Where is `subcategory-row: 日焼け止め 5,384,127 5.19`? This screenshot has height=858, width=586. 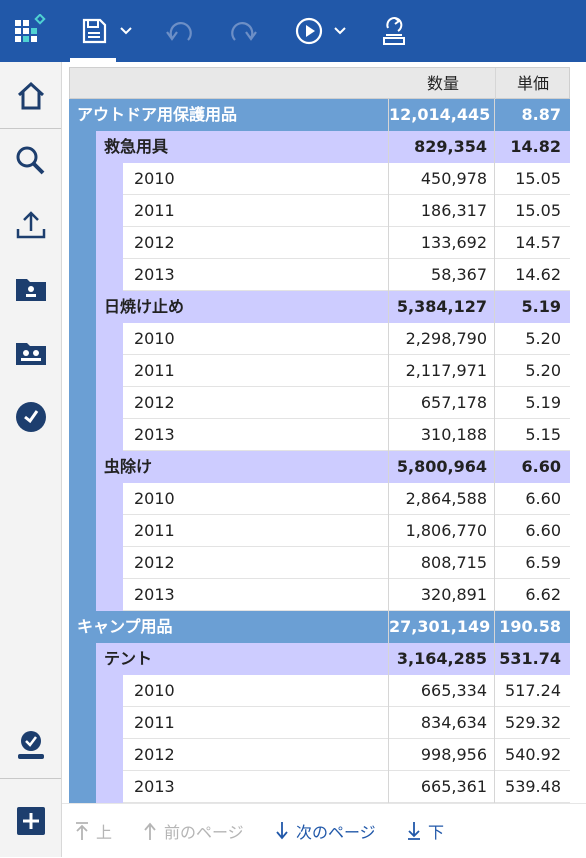
subcategory-row: 日焼け止め 5,384,127 5.19 is located at coordinates (319, 307).